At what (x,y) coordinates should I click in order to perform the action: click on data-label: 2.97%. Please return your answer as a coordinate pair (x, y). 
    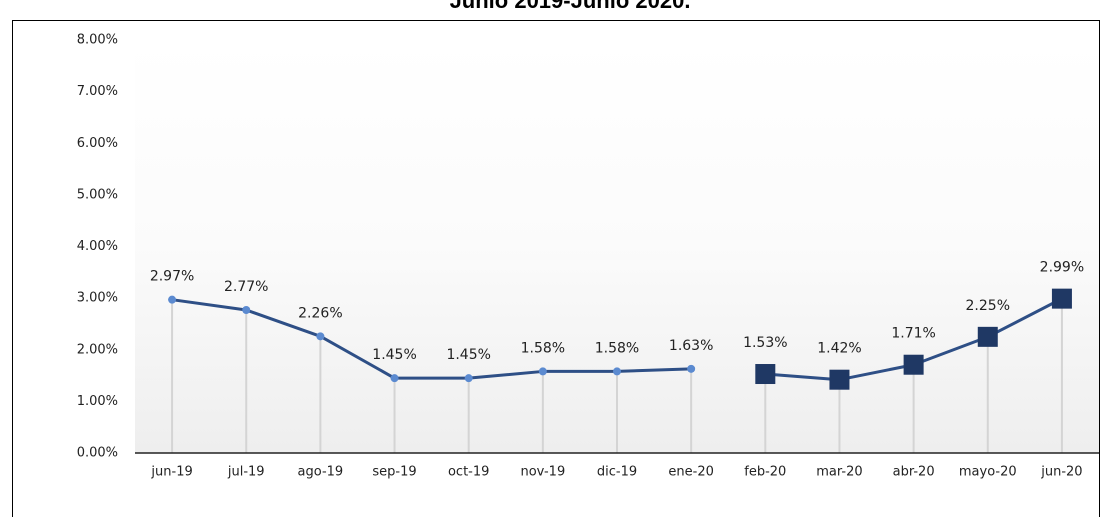
    Looking at the image, I should click on (172, 277).